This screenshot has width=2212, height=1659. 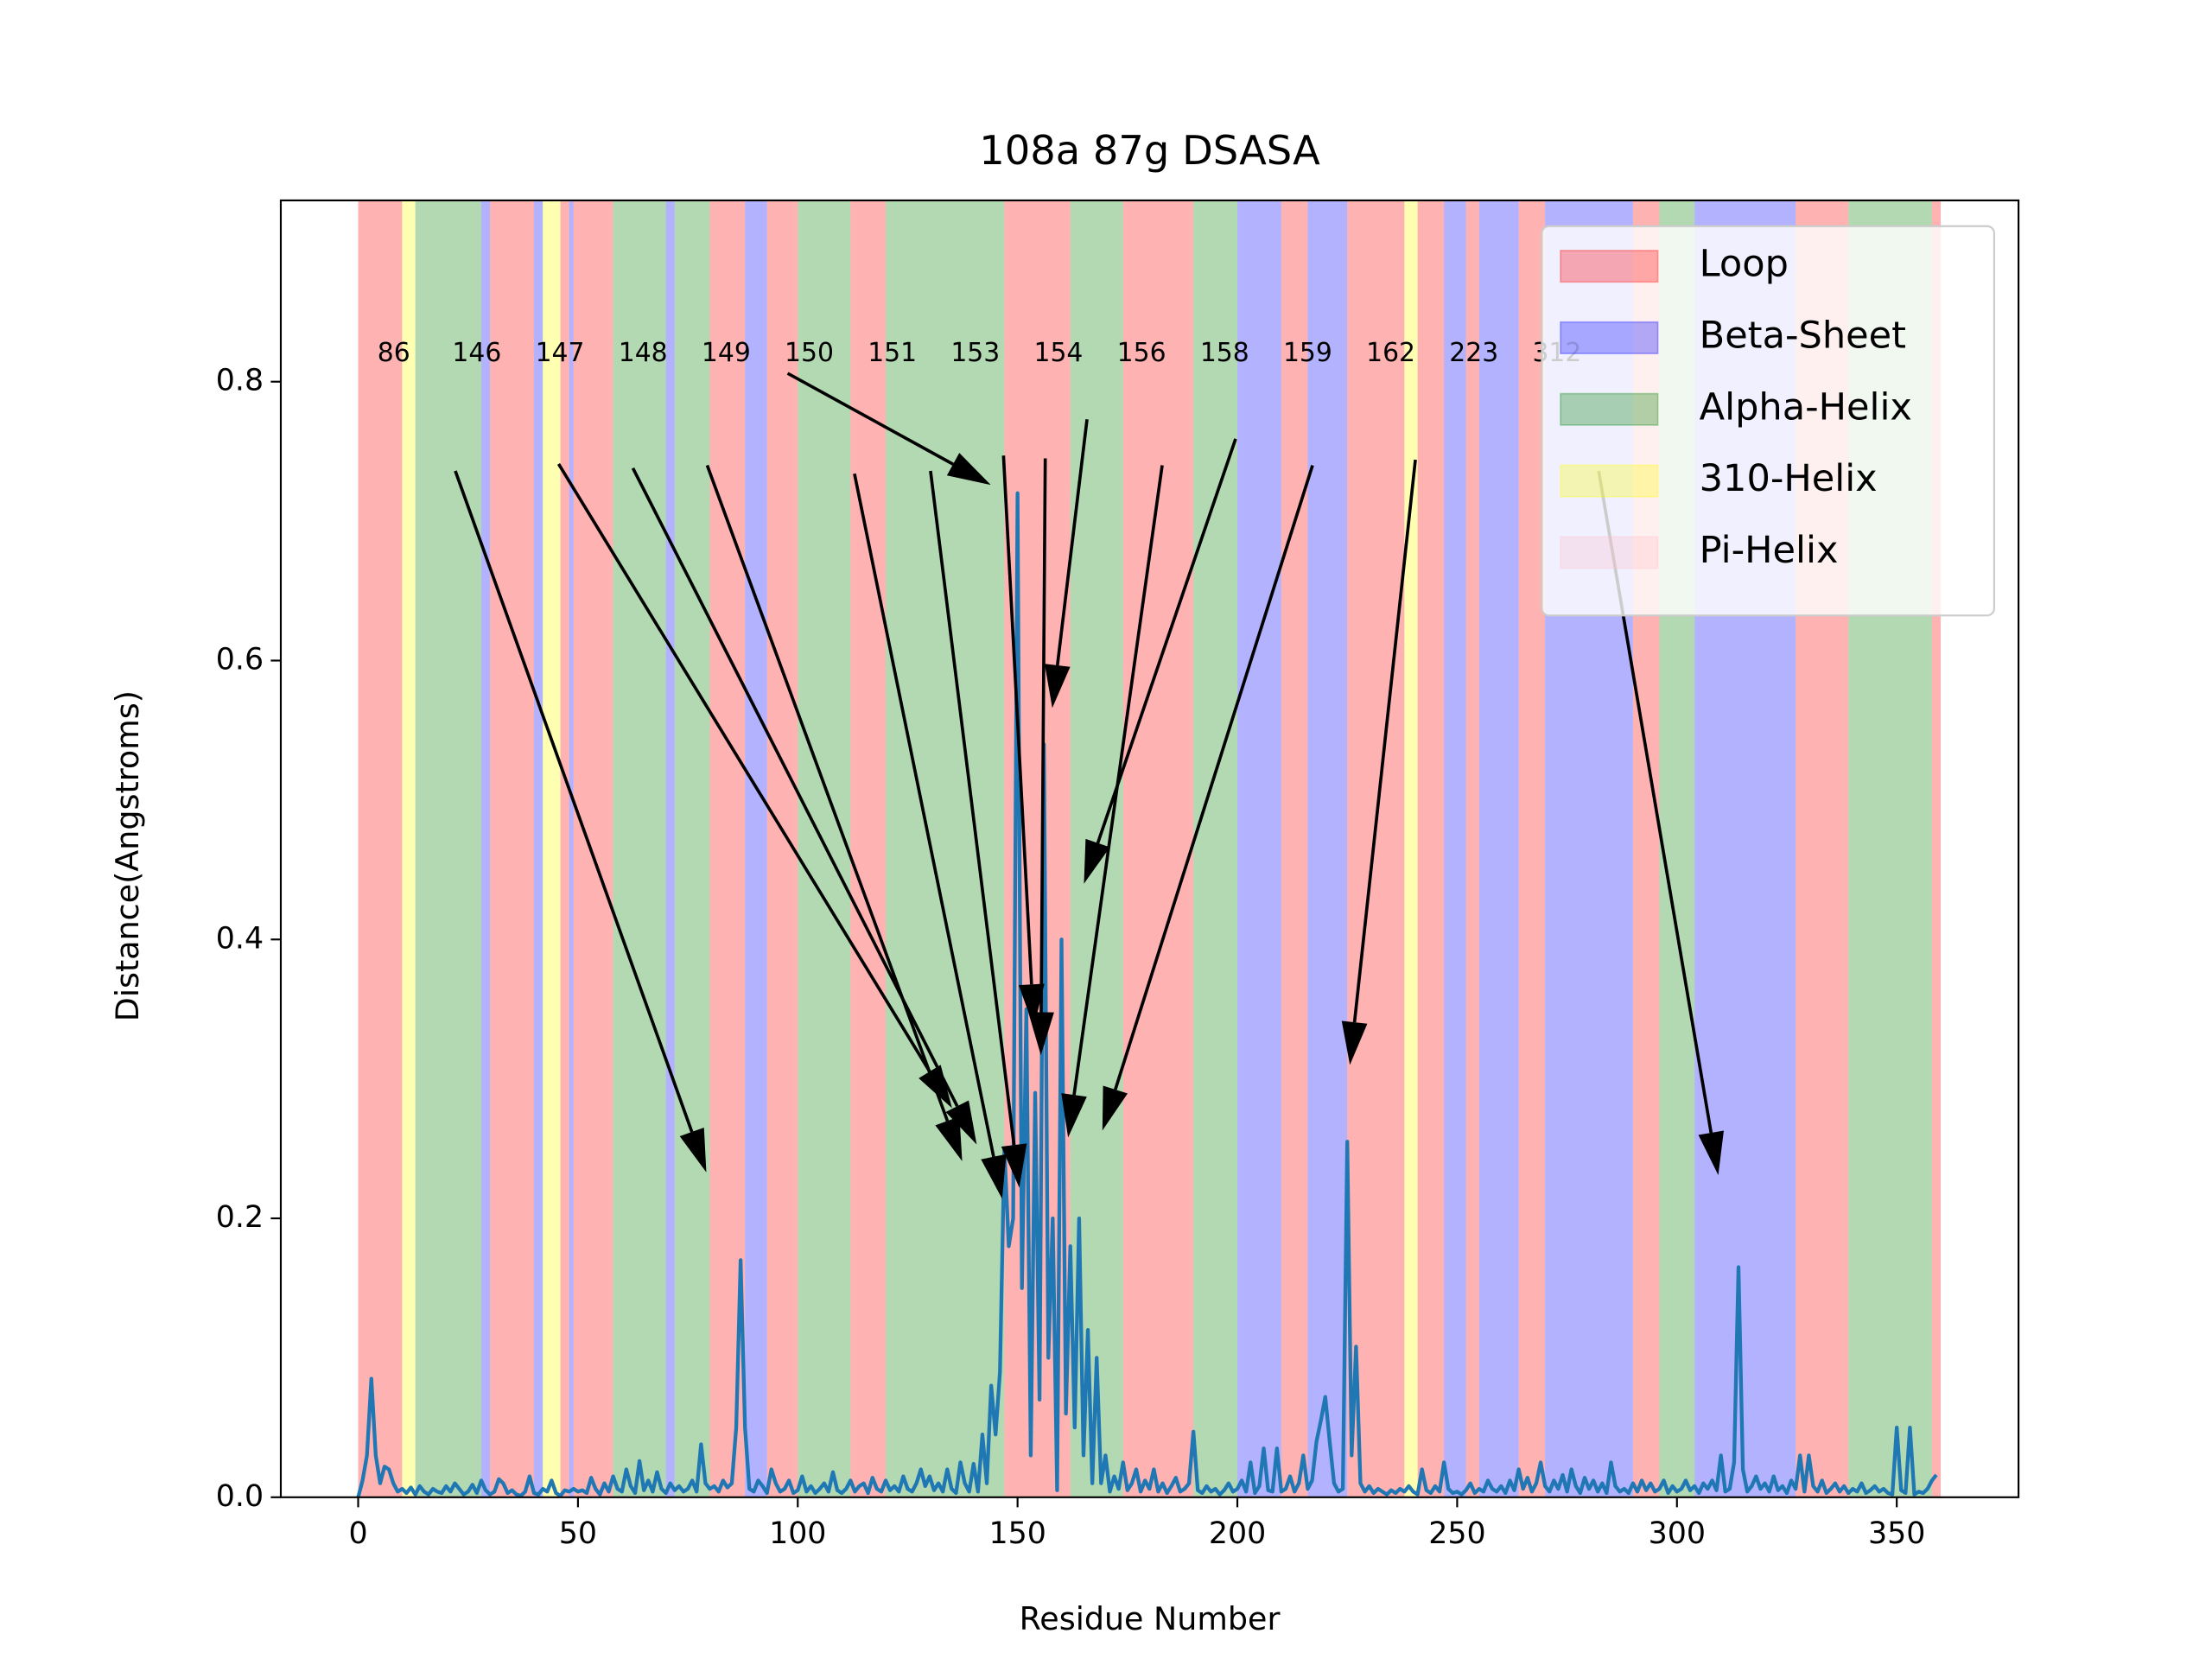 I want to click on annotation-label: 150, so click(x=809, y=353).